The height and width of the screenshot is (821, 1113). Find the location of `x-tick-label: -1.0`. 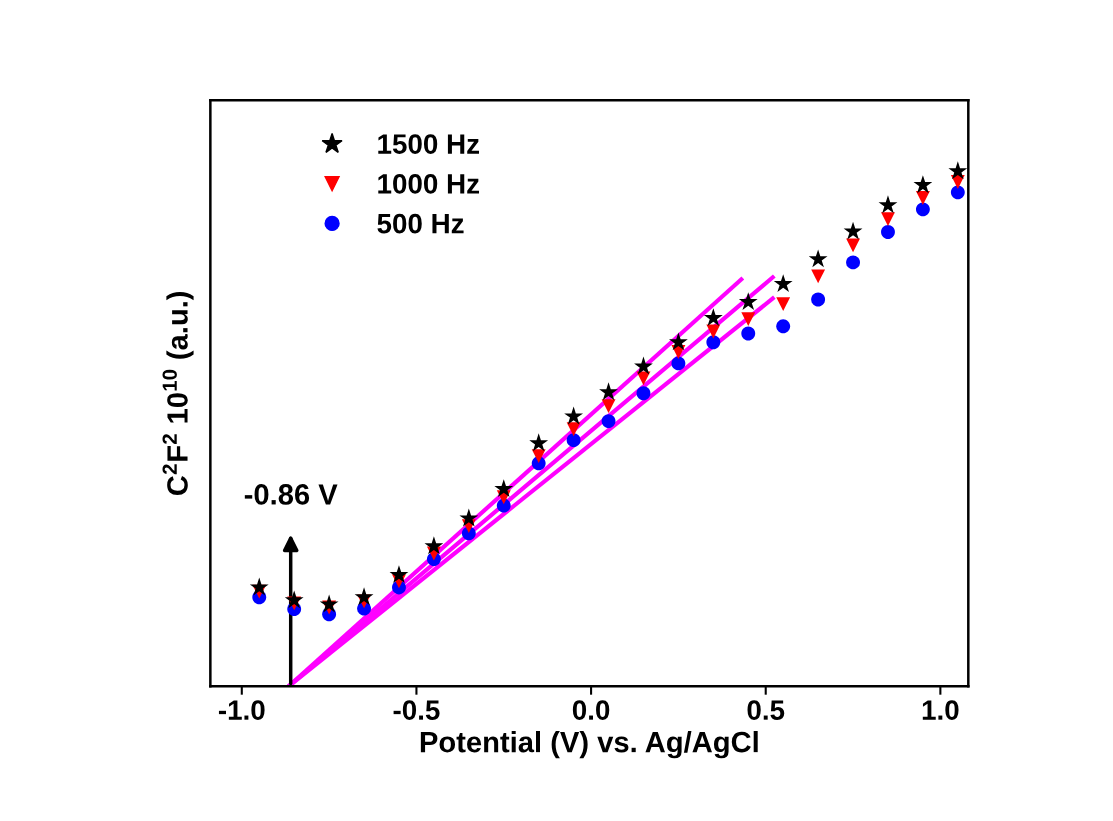

x-tick-label: -1.0 is located at coordinates (241, 710).